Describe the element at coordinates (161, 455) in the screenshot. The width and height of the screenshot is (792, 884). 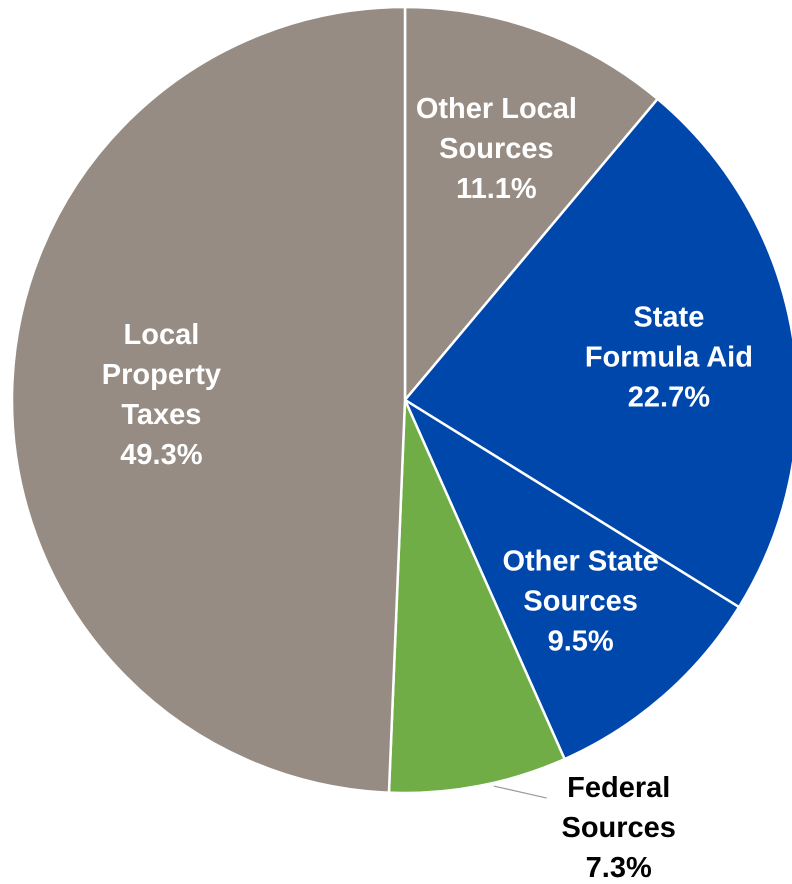
I see `data-label: 49.3%` at that location.